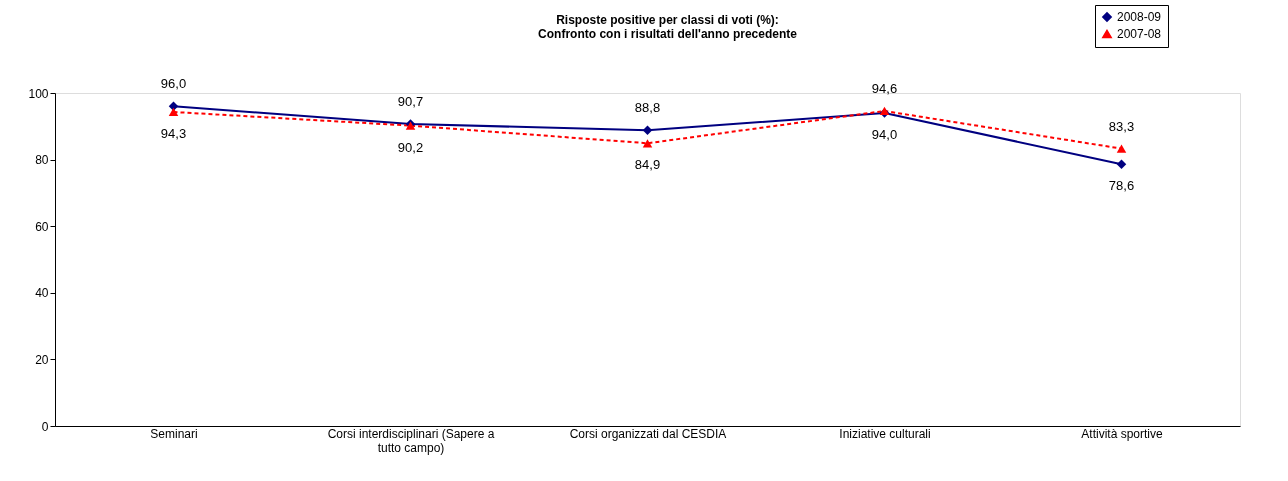 The width and height of the screenshot is (1288, 481). Describe the element at coordinates (1121, 186) in the screenshot. I see `data-label: 78,6` at that location.